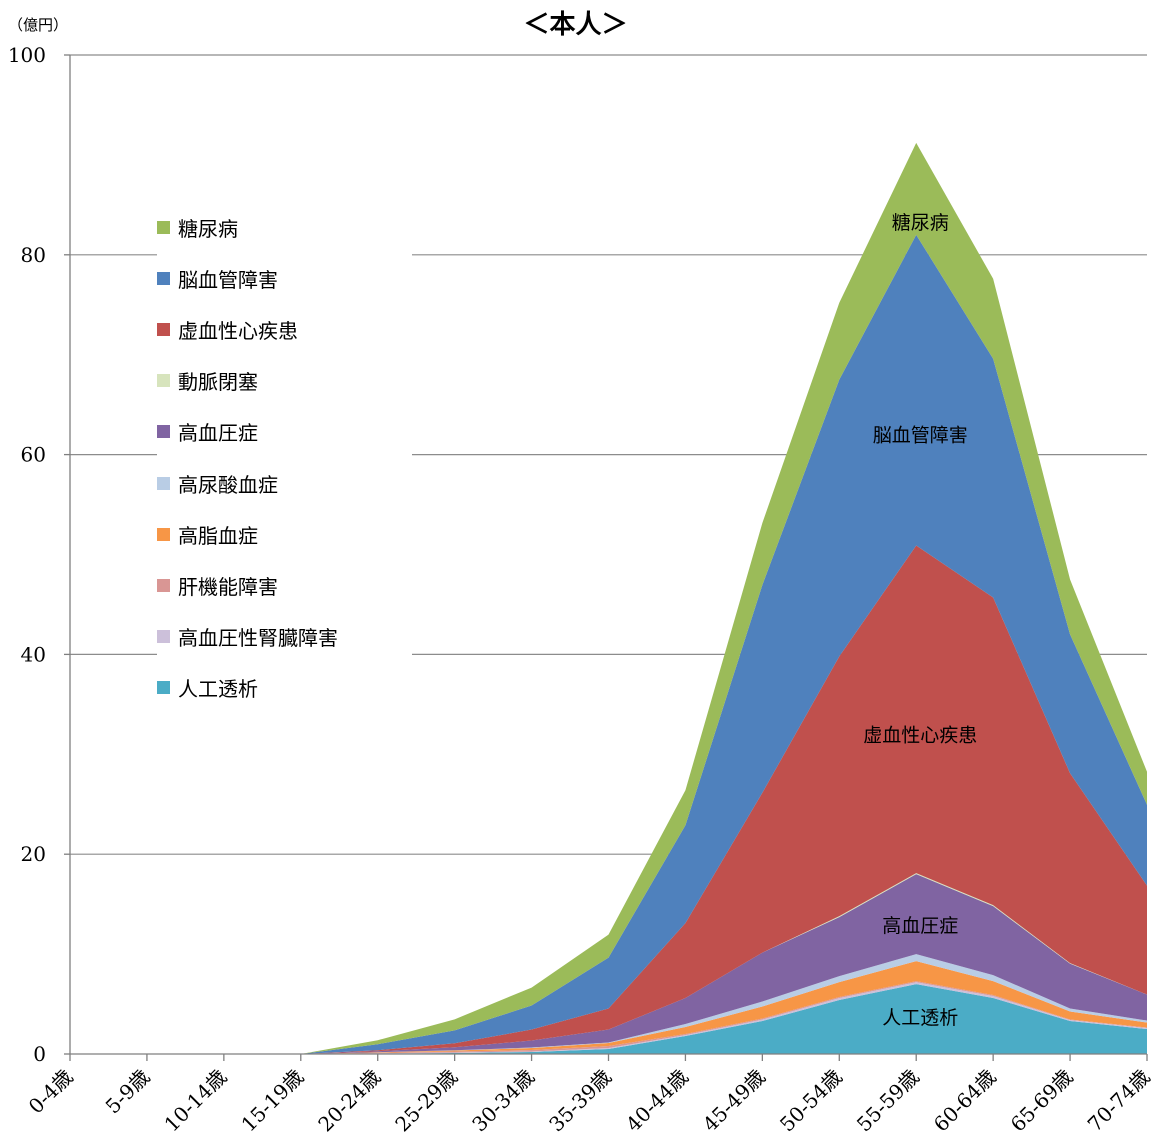 The image size is (1151, 1146). What do you see at coordinates (33, 854) in the screenshot?
I see `y-tick-label: 20` at bounding box center [33, 854].